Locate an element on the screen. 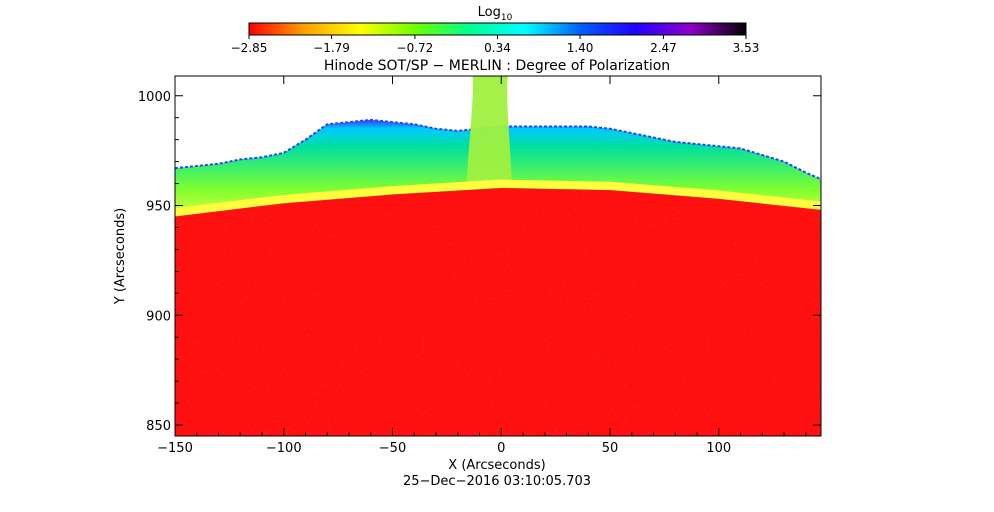  y-tick-label: 850 is located at coordinates (158, 426).